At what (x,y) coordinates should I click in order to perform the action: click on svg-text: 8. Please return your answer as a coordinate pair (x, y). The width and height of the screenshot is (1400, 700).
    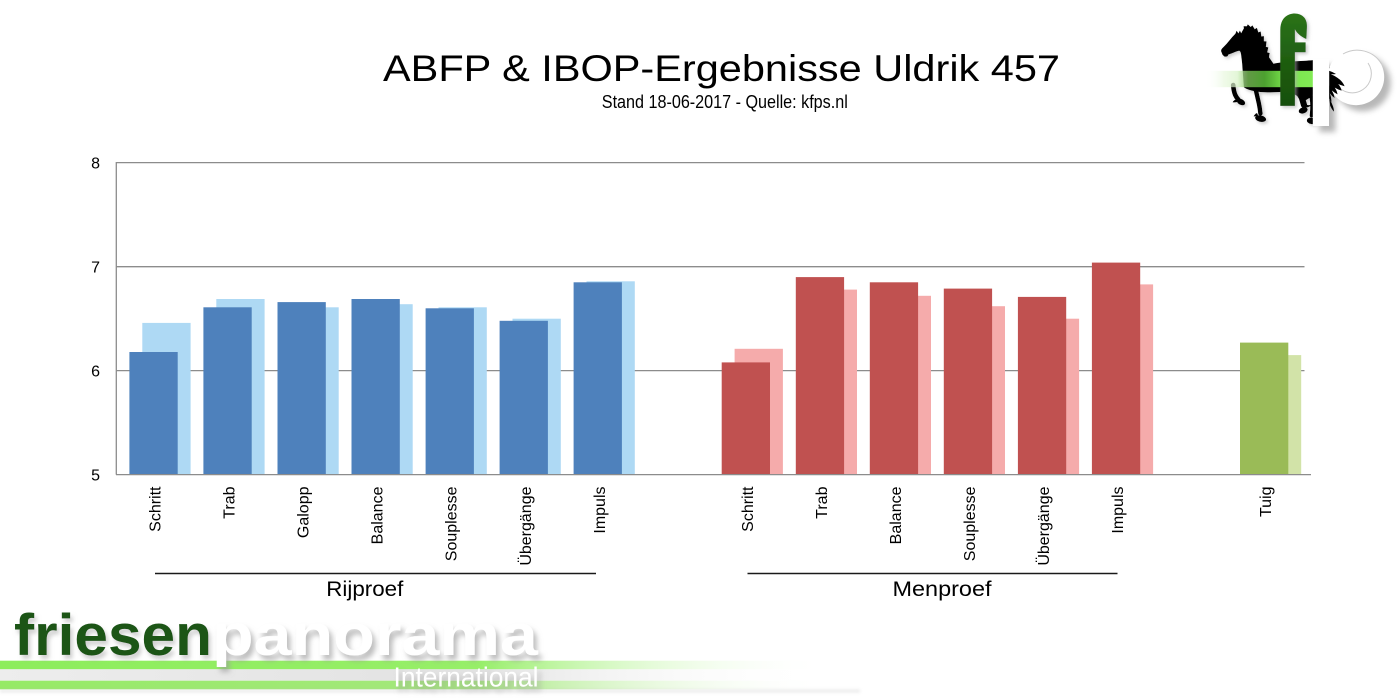
    Looking at the image, I should click on (95, 163).